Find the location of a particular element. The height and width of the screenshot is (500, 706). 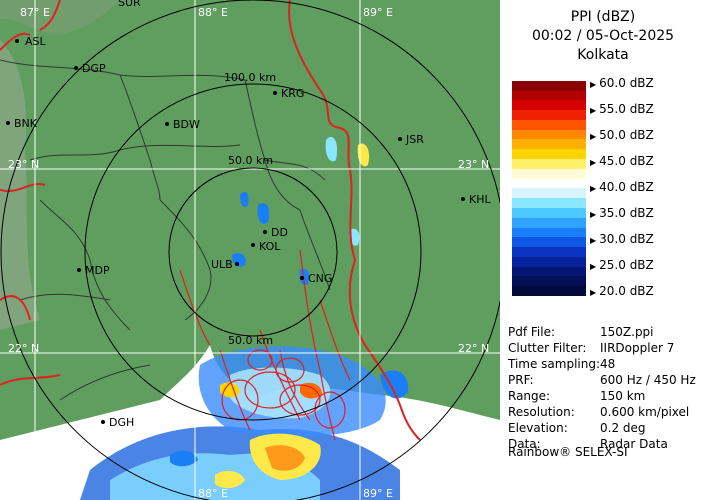

place-dgp: DGP is located at coordinates (94, 68).